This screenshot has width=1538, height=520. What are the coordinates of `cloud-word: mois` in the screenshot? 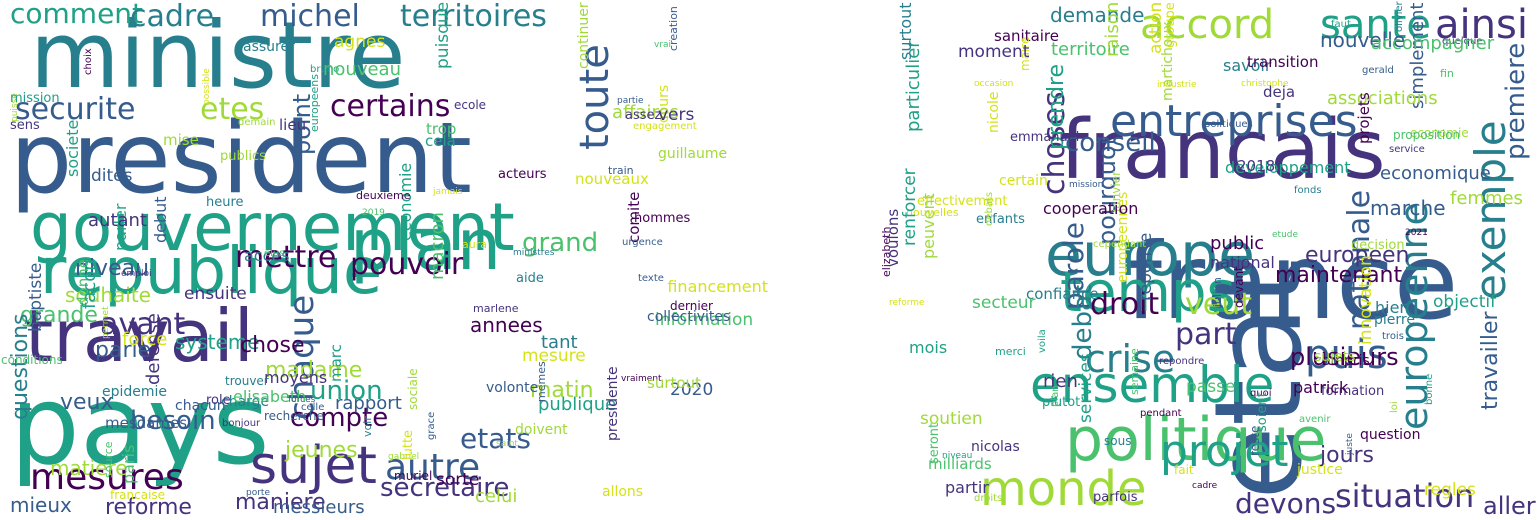 It's located at (928, 347).